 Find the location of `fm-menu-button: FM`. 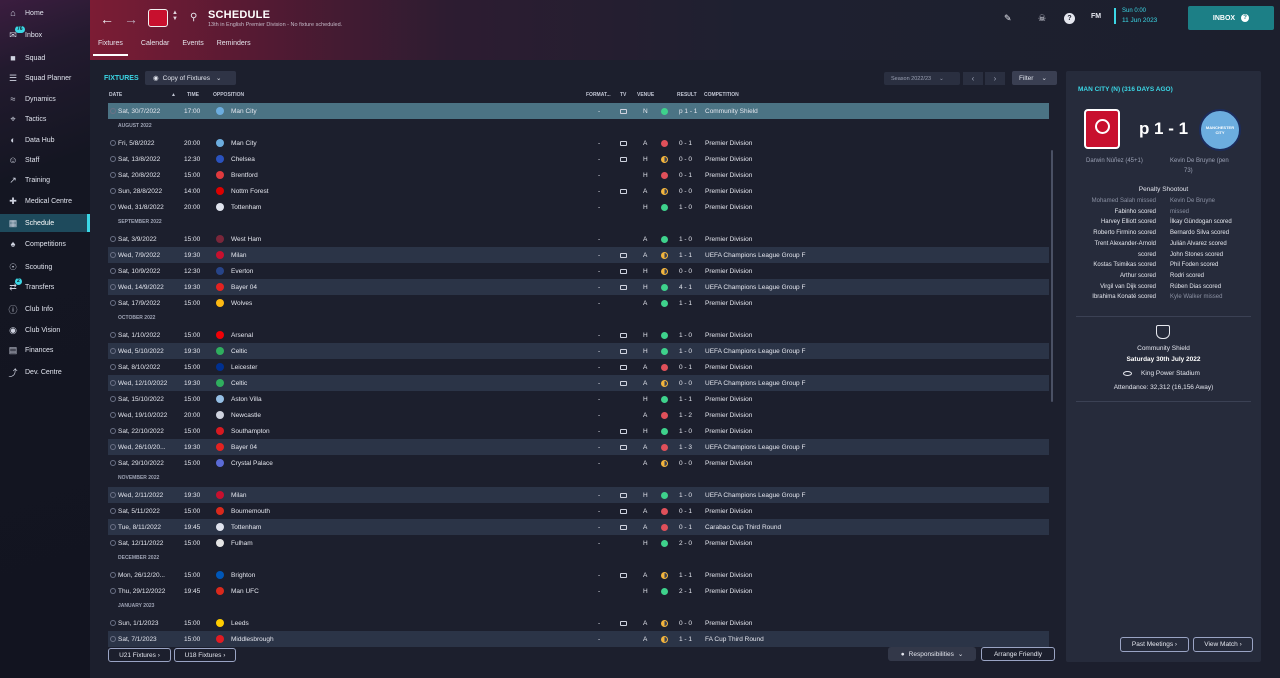

fm-menu-button: FM is located at coordinates (1096, 16).